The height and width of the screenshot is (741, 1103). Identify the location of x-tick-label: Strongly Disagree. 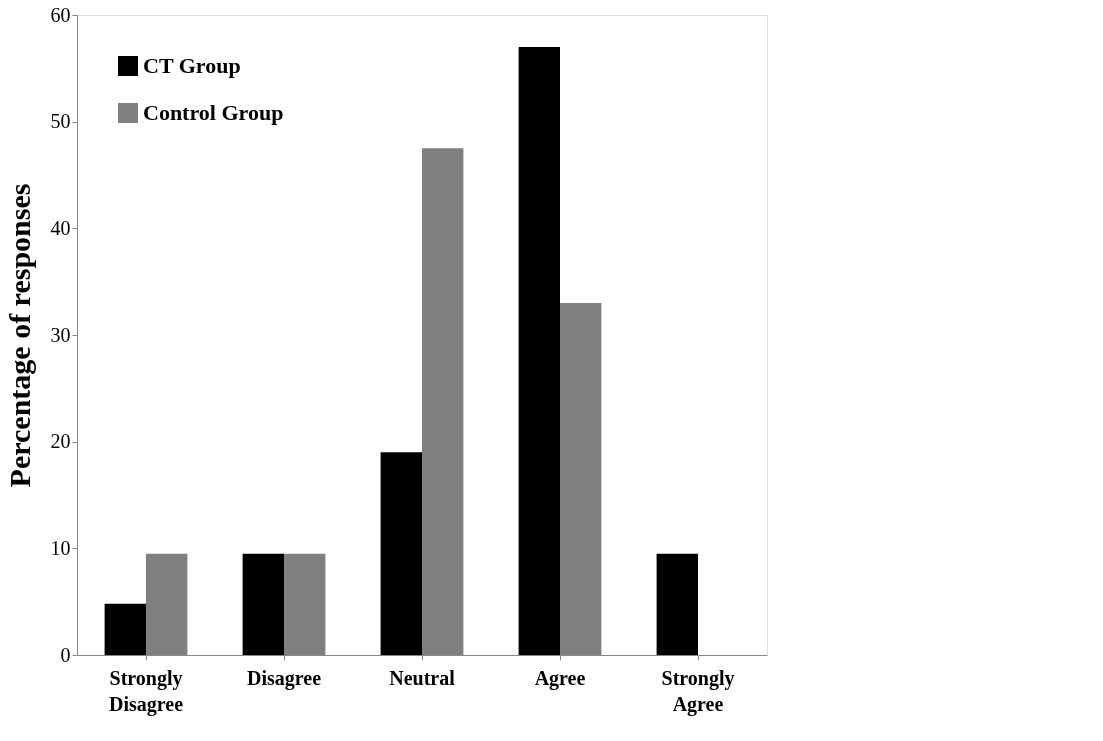
(146, 691).